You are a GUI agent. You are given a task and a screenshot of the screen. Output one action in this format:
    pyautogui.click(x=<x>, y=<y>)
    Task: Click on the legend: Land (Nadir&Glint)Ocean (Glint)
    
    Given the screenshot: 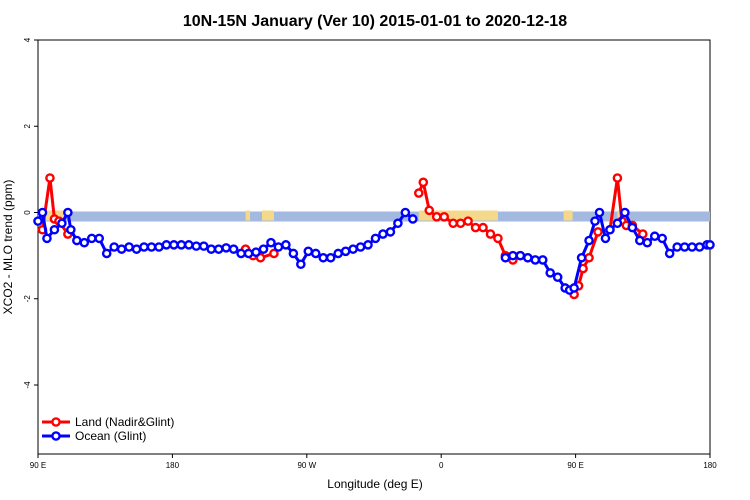 What is the action you would take?
    pyautogui.click(x=108, y=429)
    